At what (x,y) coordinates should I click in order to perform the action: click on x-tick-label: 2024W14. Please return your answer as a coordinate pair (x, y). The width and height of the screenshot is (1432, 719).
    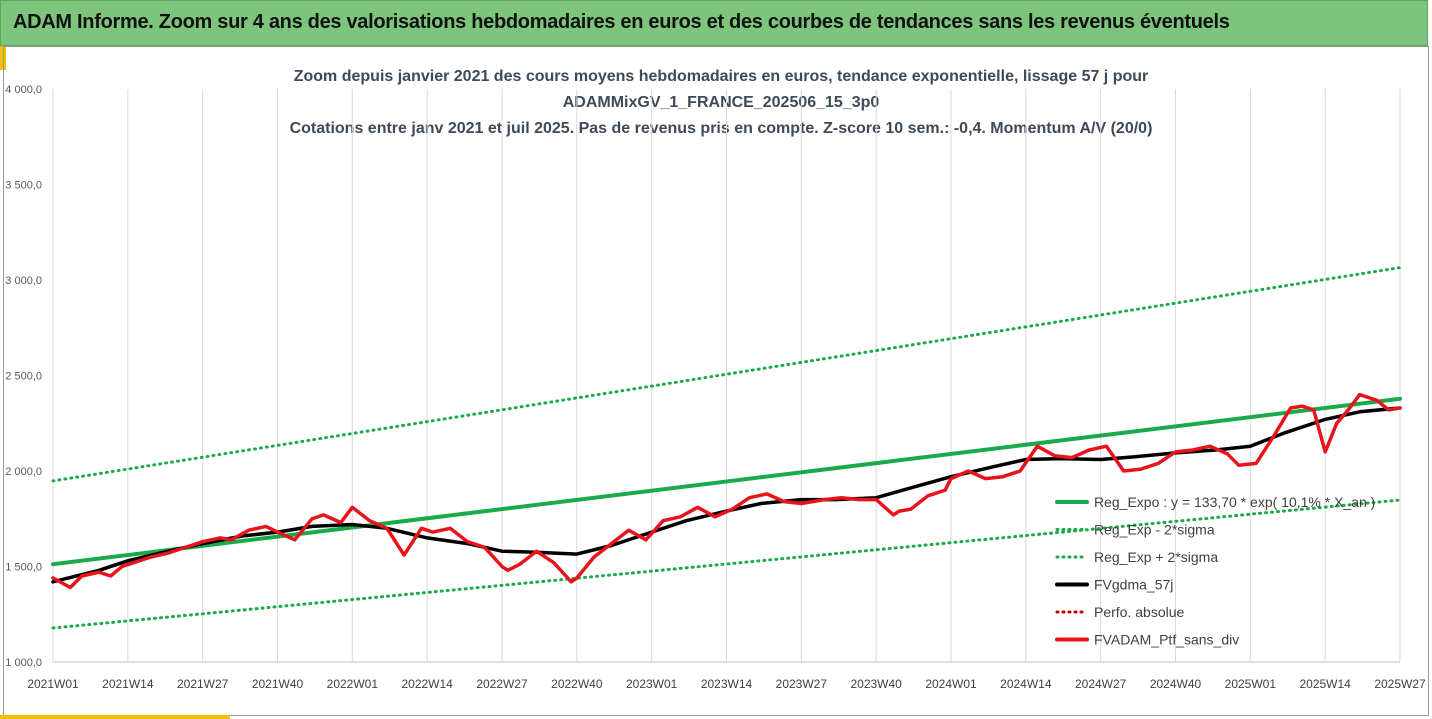
    Looking at the image, I should click on (1026, 684).